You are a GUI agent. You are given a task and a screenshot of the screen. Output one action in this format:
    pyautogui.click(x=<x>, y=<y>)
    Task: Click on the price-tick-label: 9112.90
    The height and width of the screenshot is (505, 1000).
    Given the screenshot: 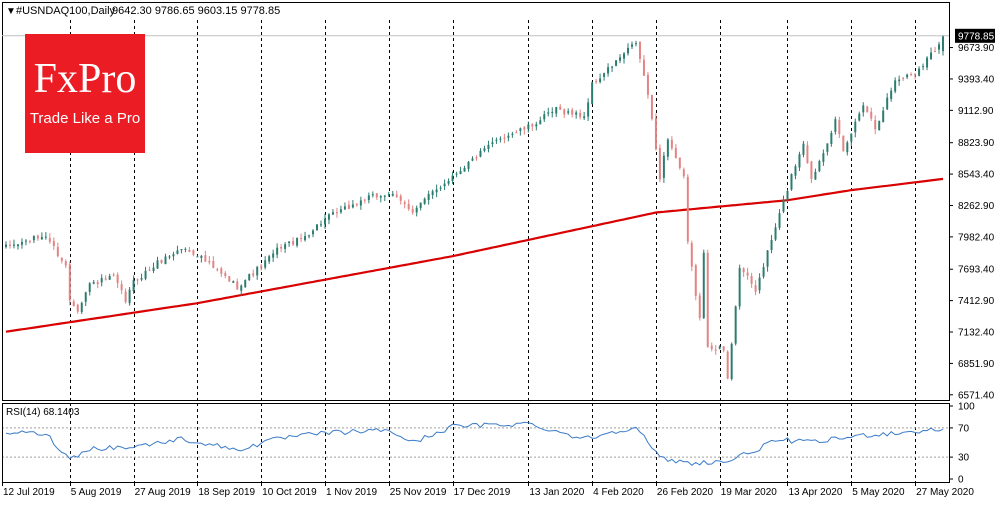 What is the action you would take?
    pyautogui.click(x=976, y=111)
    